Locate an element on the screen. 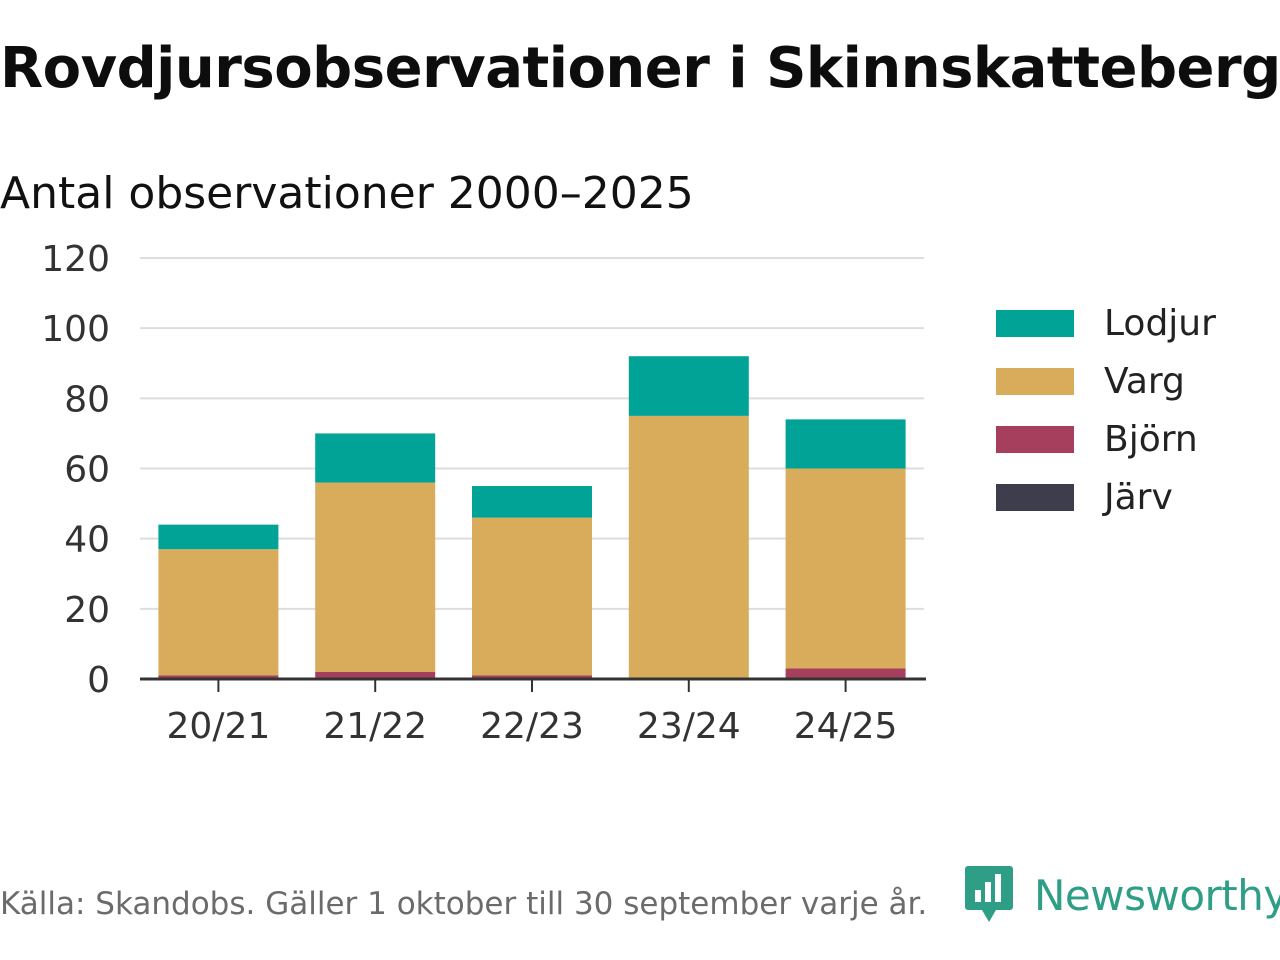 The height and width of the screenshot is (960, 1280). newsworthy-logo-icon is located at coordinates (989, 894).